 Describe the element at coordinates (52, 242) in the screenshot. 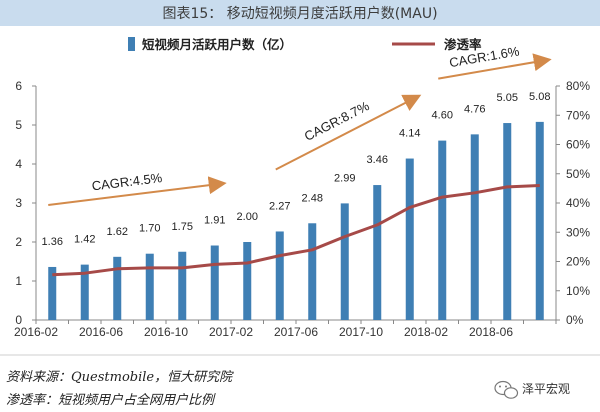

I see `bar-value-label: 1.36` at that location.